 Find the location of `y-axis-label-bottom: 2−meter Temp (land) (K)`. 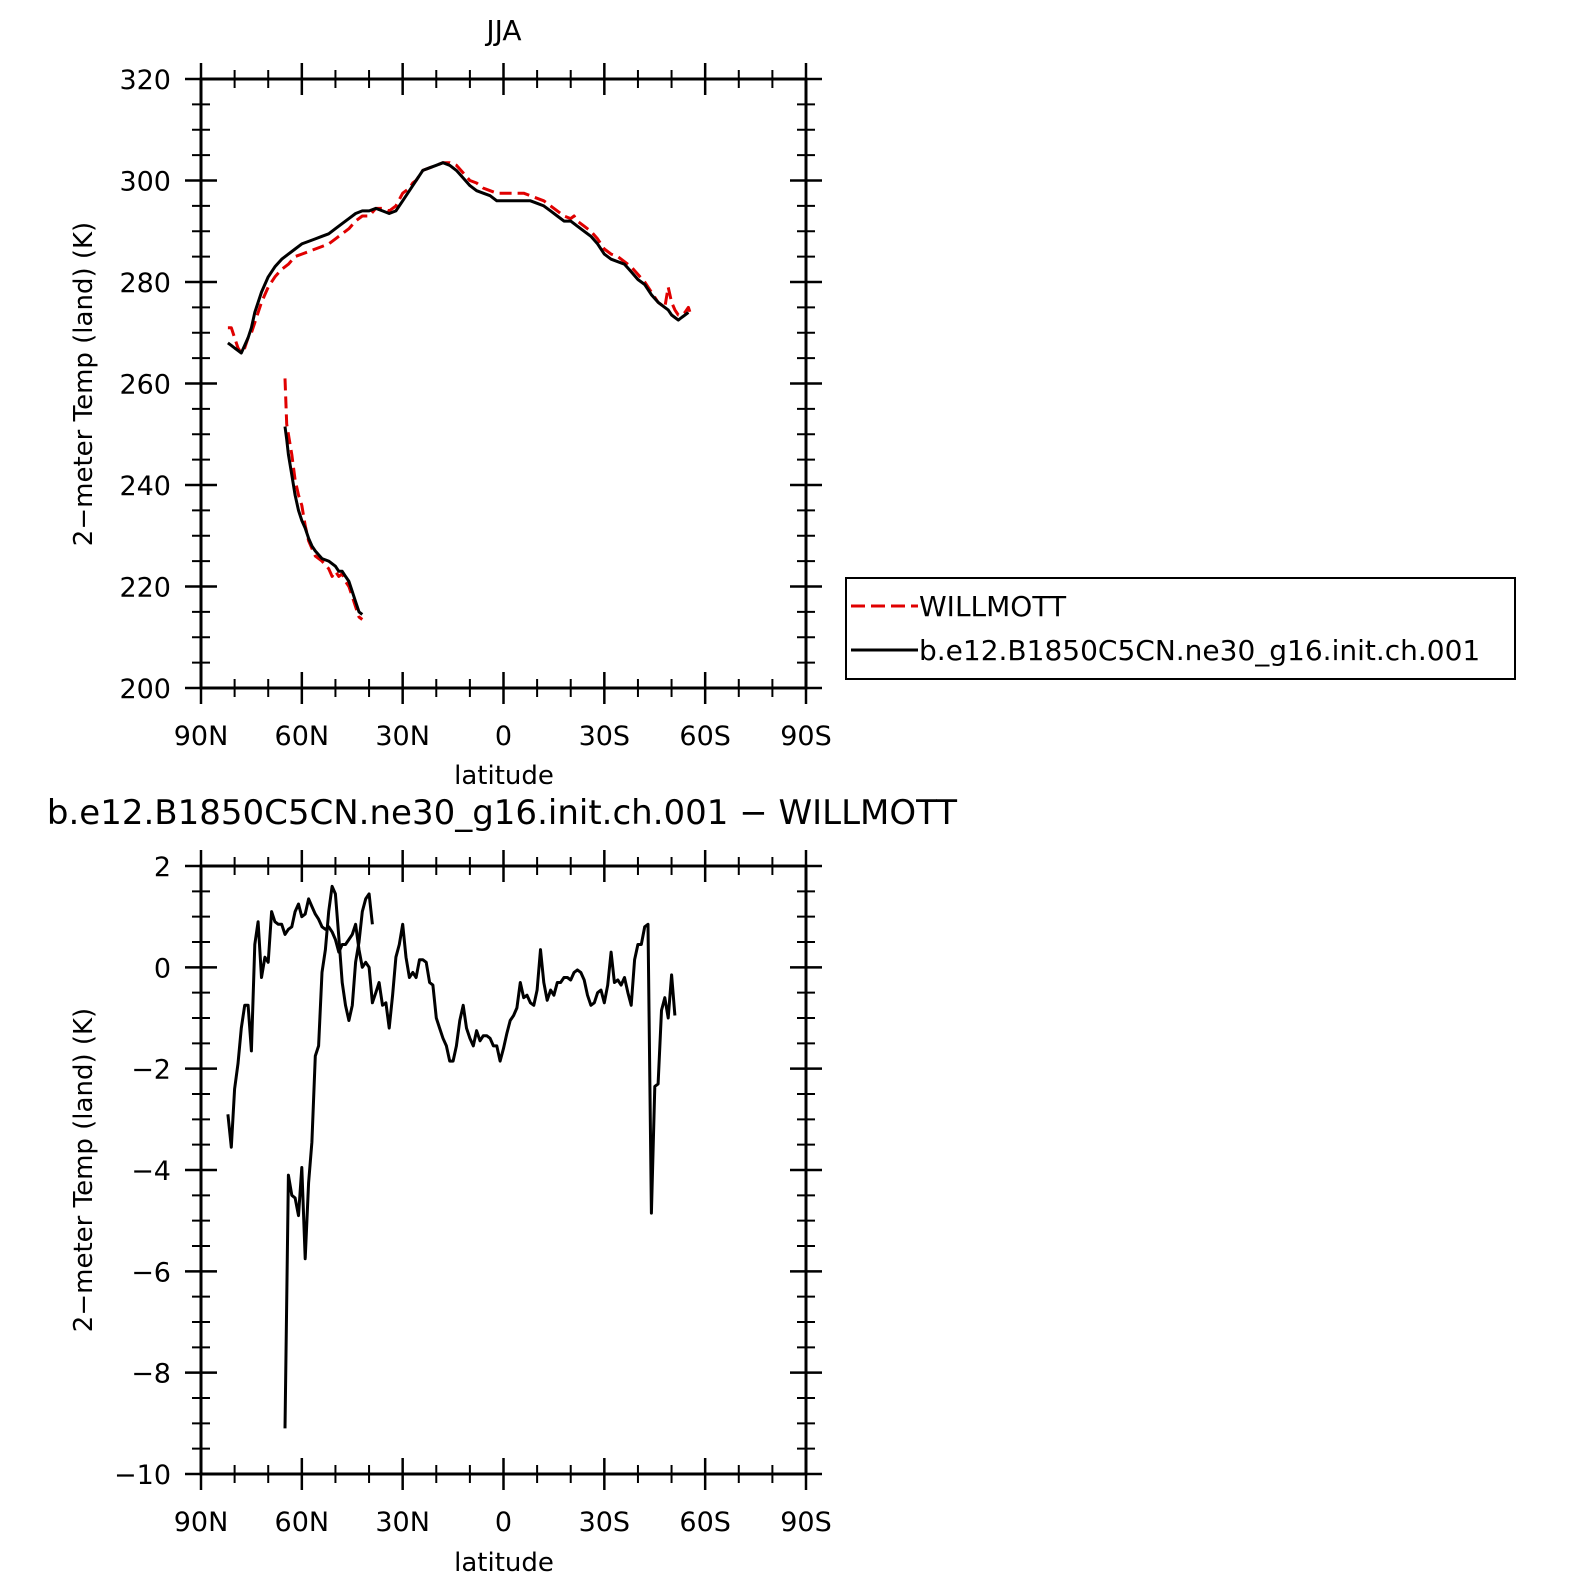

y-axis-label-bottom: 2−meter Temp (land) (K) is located at coordinates (84, 1170).